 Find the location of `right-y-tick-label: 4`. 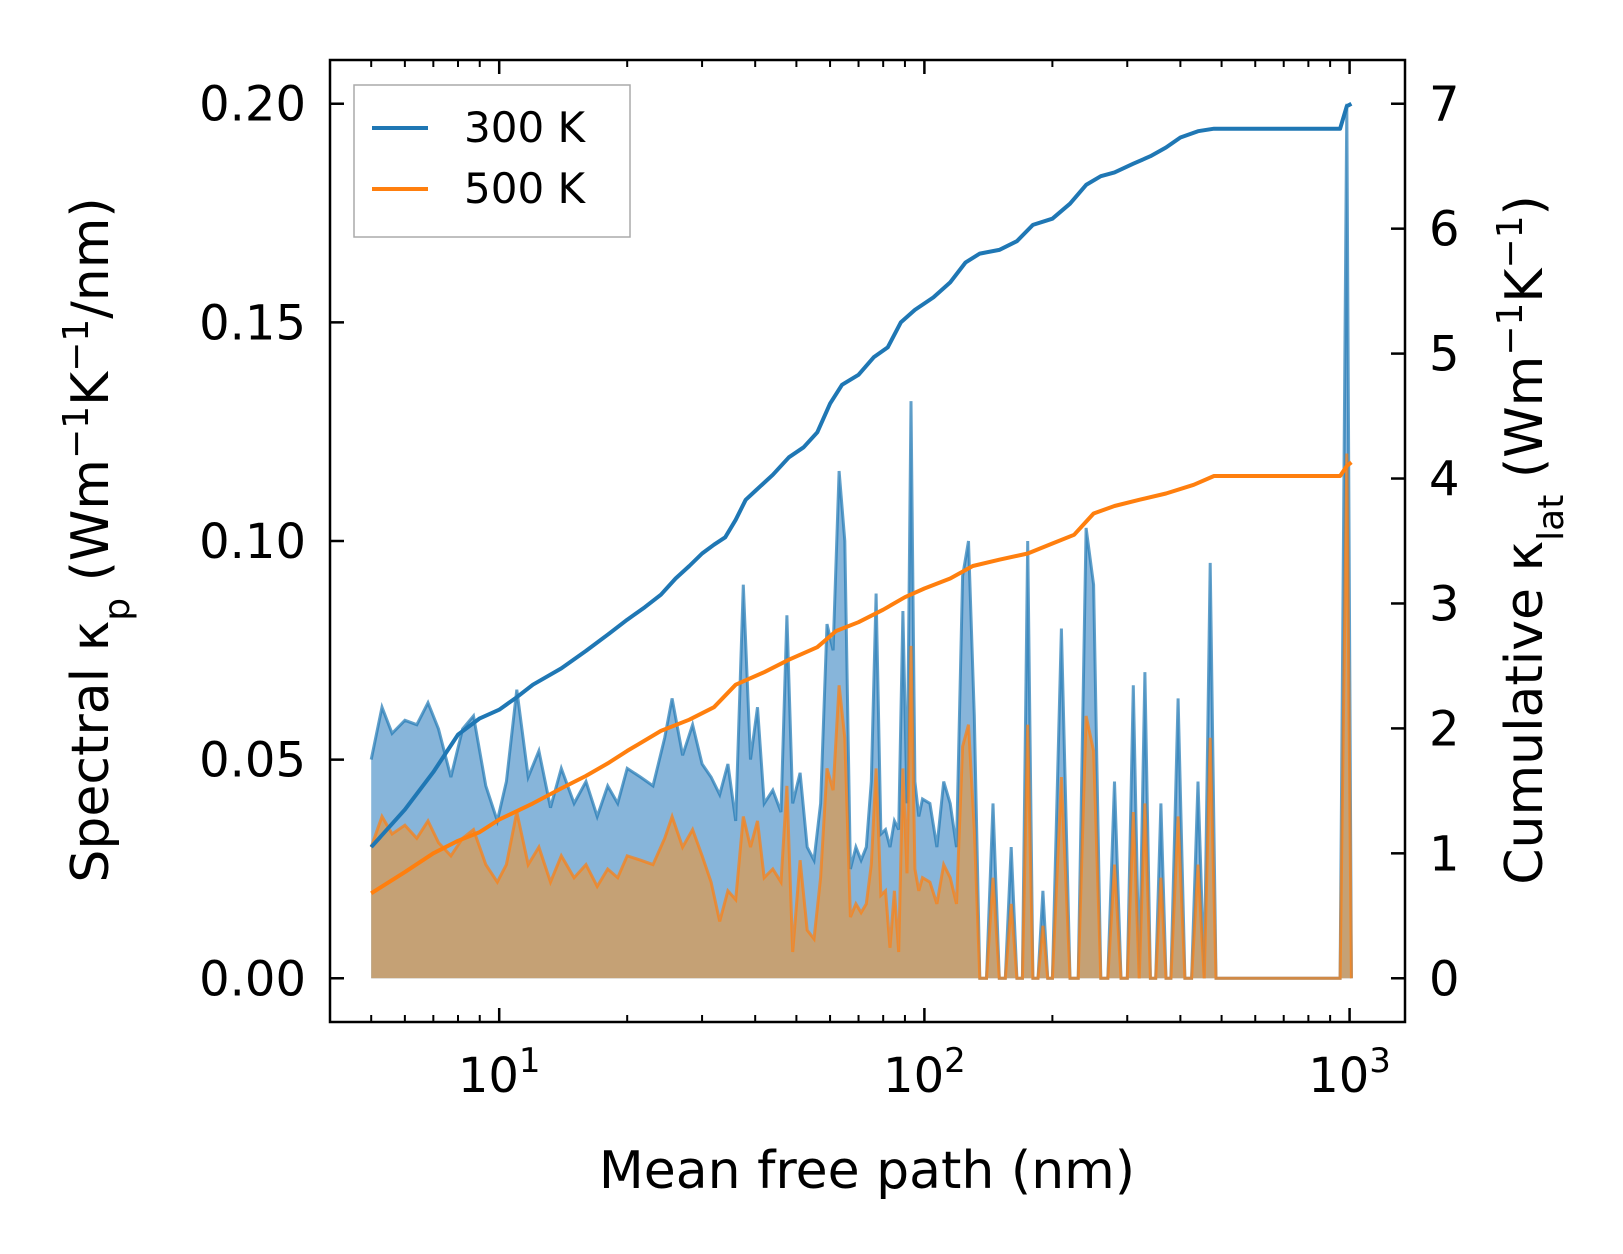

right-y-tick-label: 4 is located at coordinates (1444, 480).